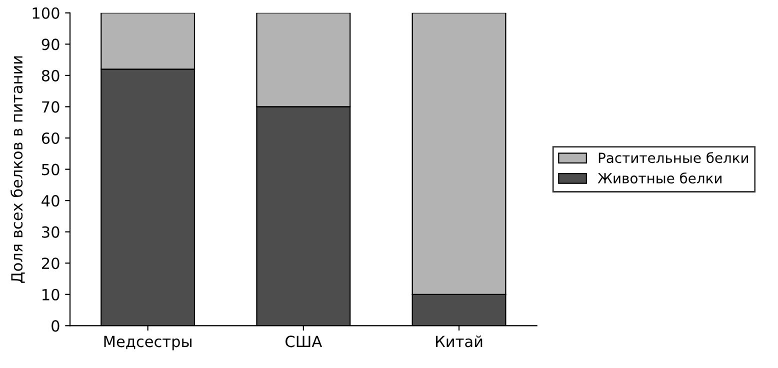 The height and width of the screenshot is (368, 778). I want to click on y-tick-label: 60, so click(51, 138).